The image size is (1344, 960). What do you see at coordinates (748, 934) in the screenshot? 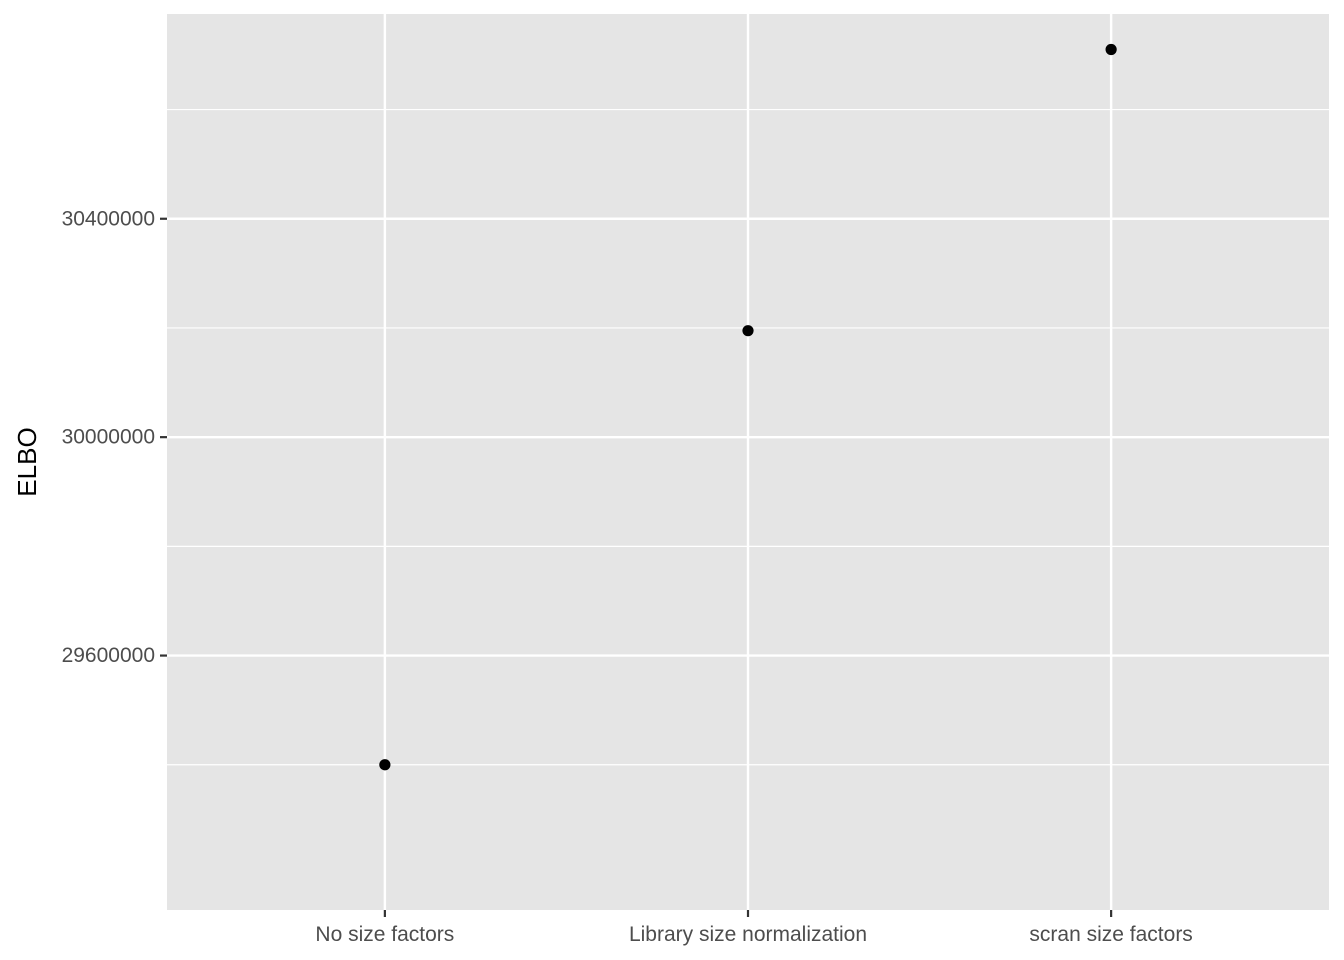
I see `x-tick-label: Library size normalization` at bounding box center [748, 934].